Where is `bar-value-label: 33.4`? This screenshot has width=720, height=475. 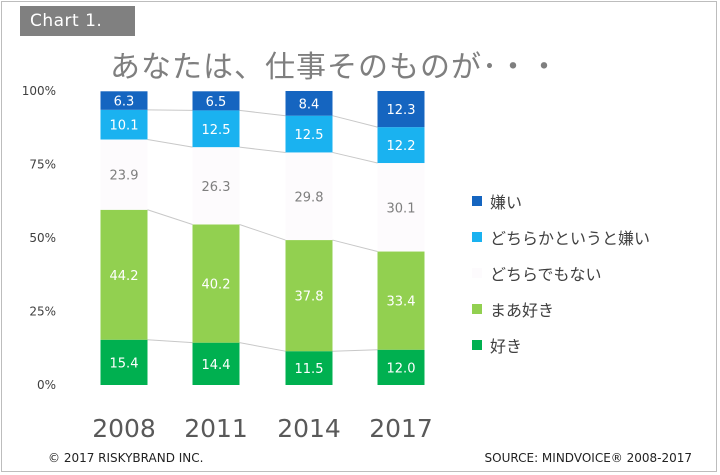 bar-value-label: 33.4 is located at coordinates (401, 302).